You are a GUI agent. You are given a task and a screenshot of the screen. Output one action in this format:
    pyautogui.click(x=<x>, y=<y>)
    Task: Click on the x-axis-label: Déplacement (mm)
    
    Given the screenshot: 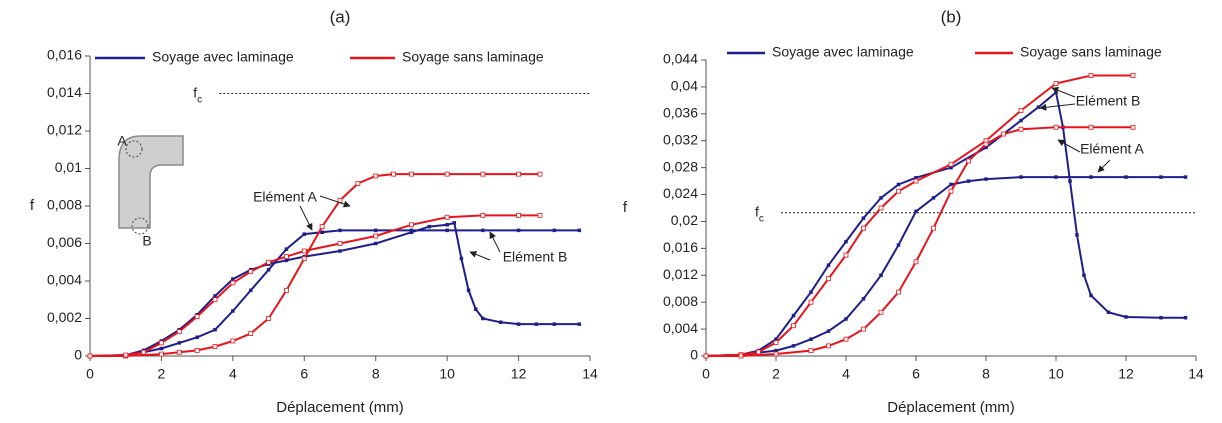 What is the action you would take?
    pyautogui.click(x=340, y=407)
    